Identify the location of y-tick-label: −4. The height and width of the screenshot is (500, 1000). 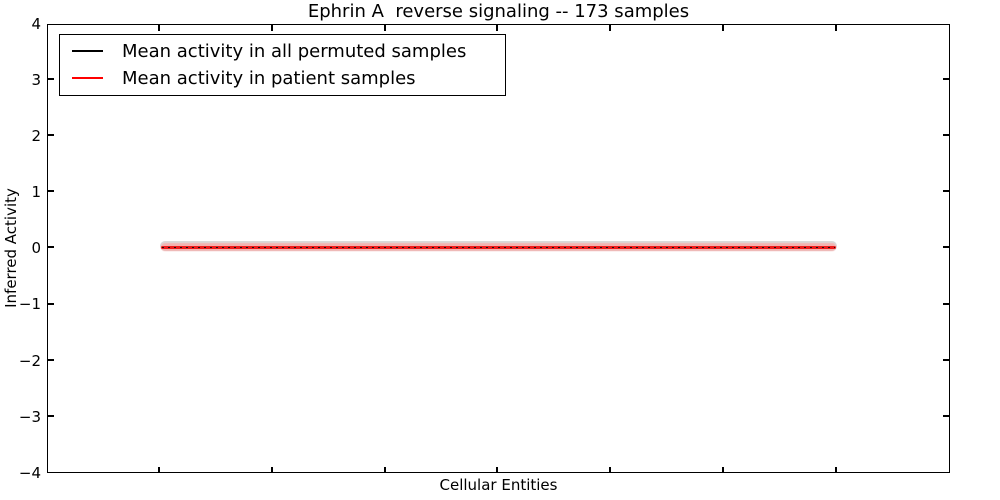
(29, 473).